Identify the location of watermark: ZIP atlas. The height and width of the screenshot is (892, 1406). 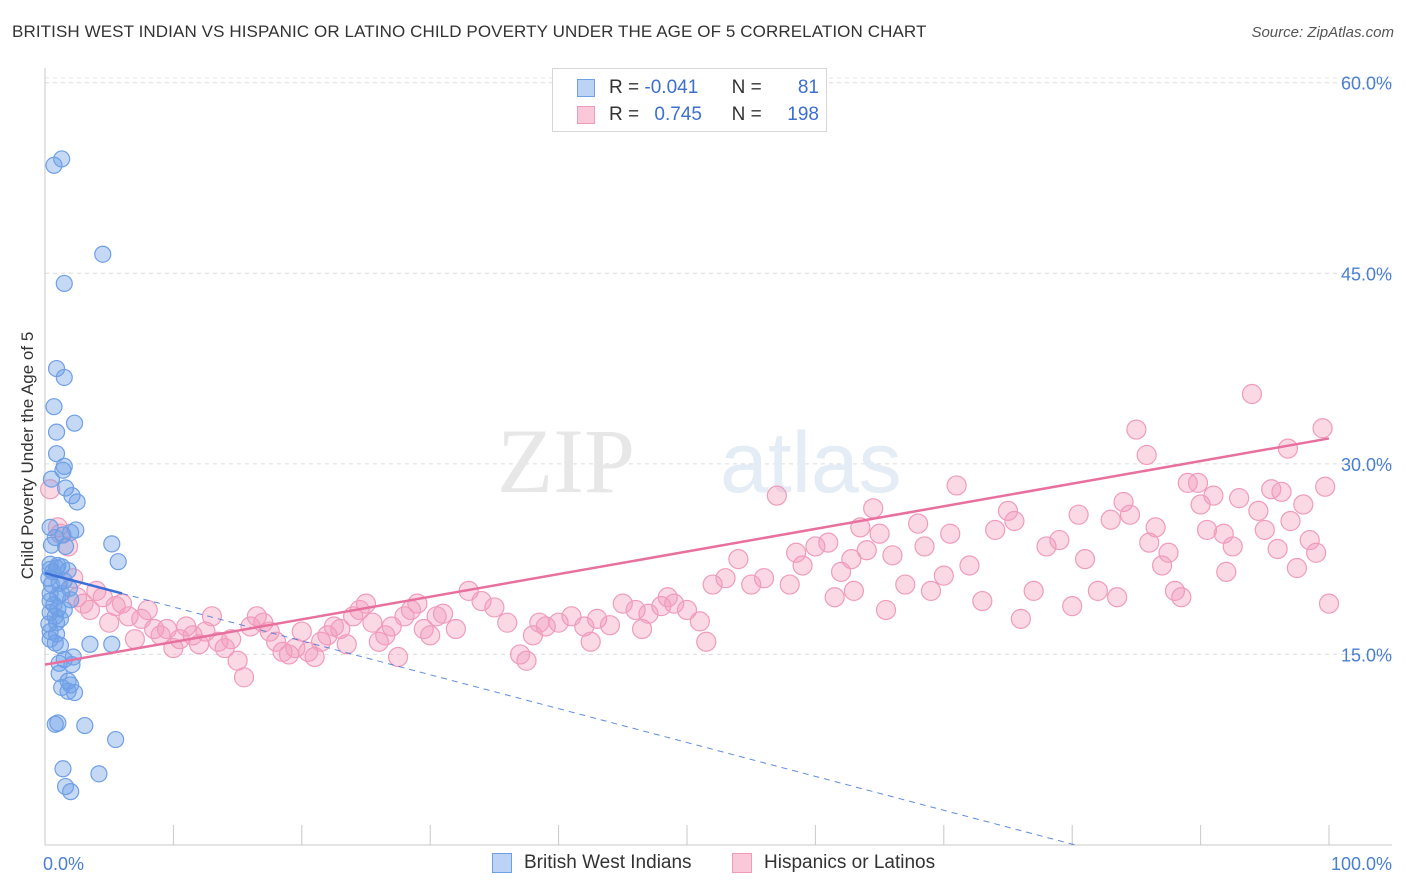
(699, 461).